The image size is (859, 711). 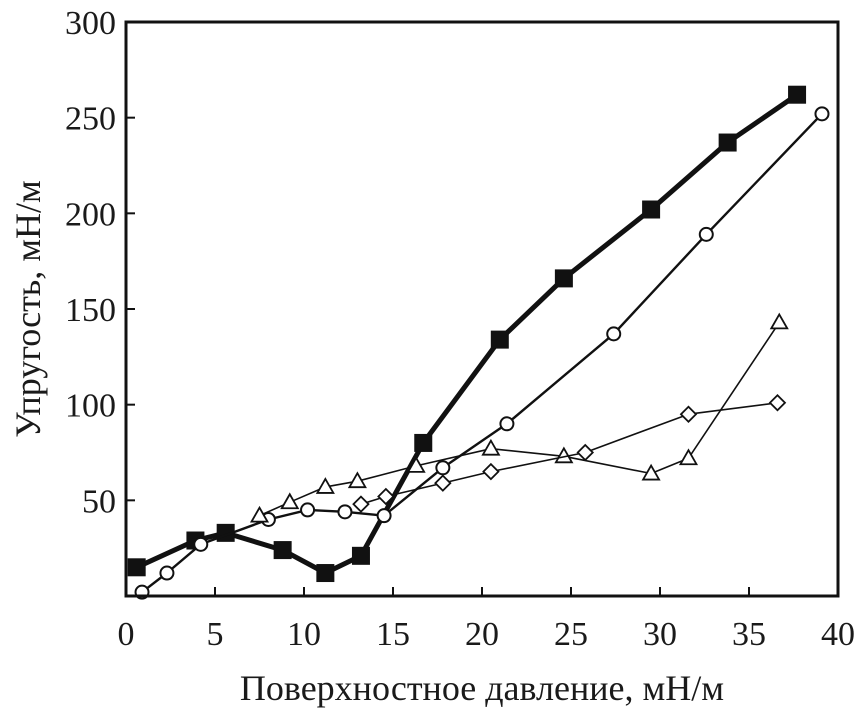 I want to click on x-tick-label: 15, so click(x=393, y=634).